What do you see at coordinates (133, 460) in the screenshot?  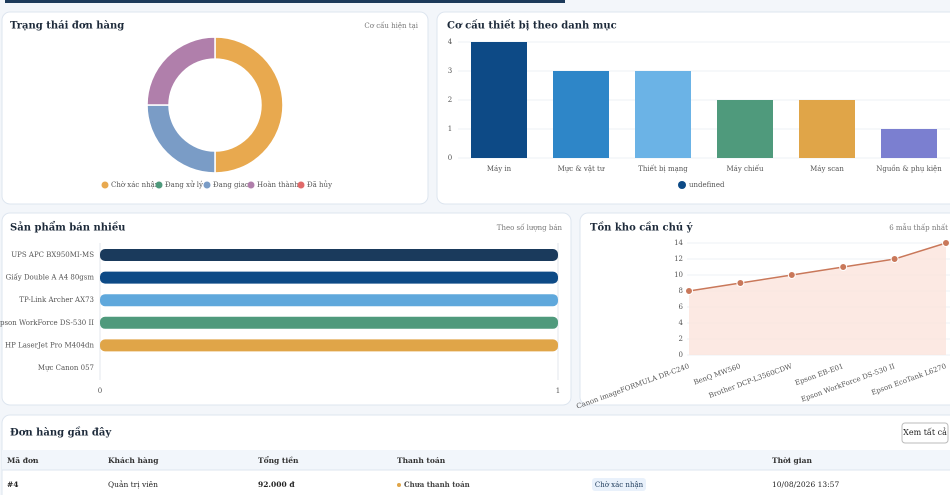 I see `column-header: Khách hàng` at bounding box center [133, 460].